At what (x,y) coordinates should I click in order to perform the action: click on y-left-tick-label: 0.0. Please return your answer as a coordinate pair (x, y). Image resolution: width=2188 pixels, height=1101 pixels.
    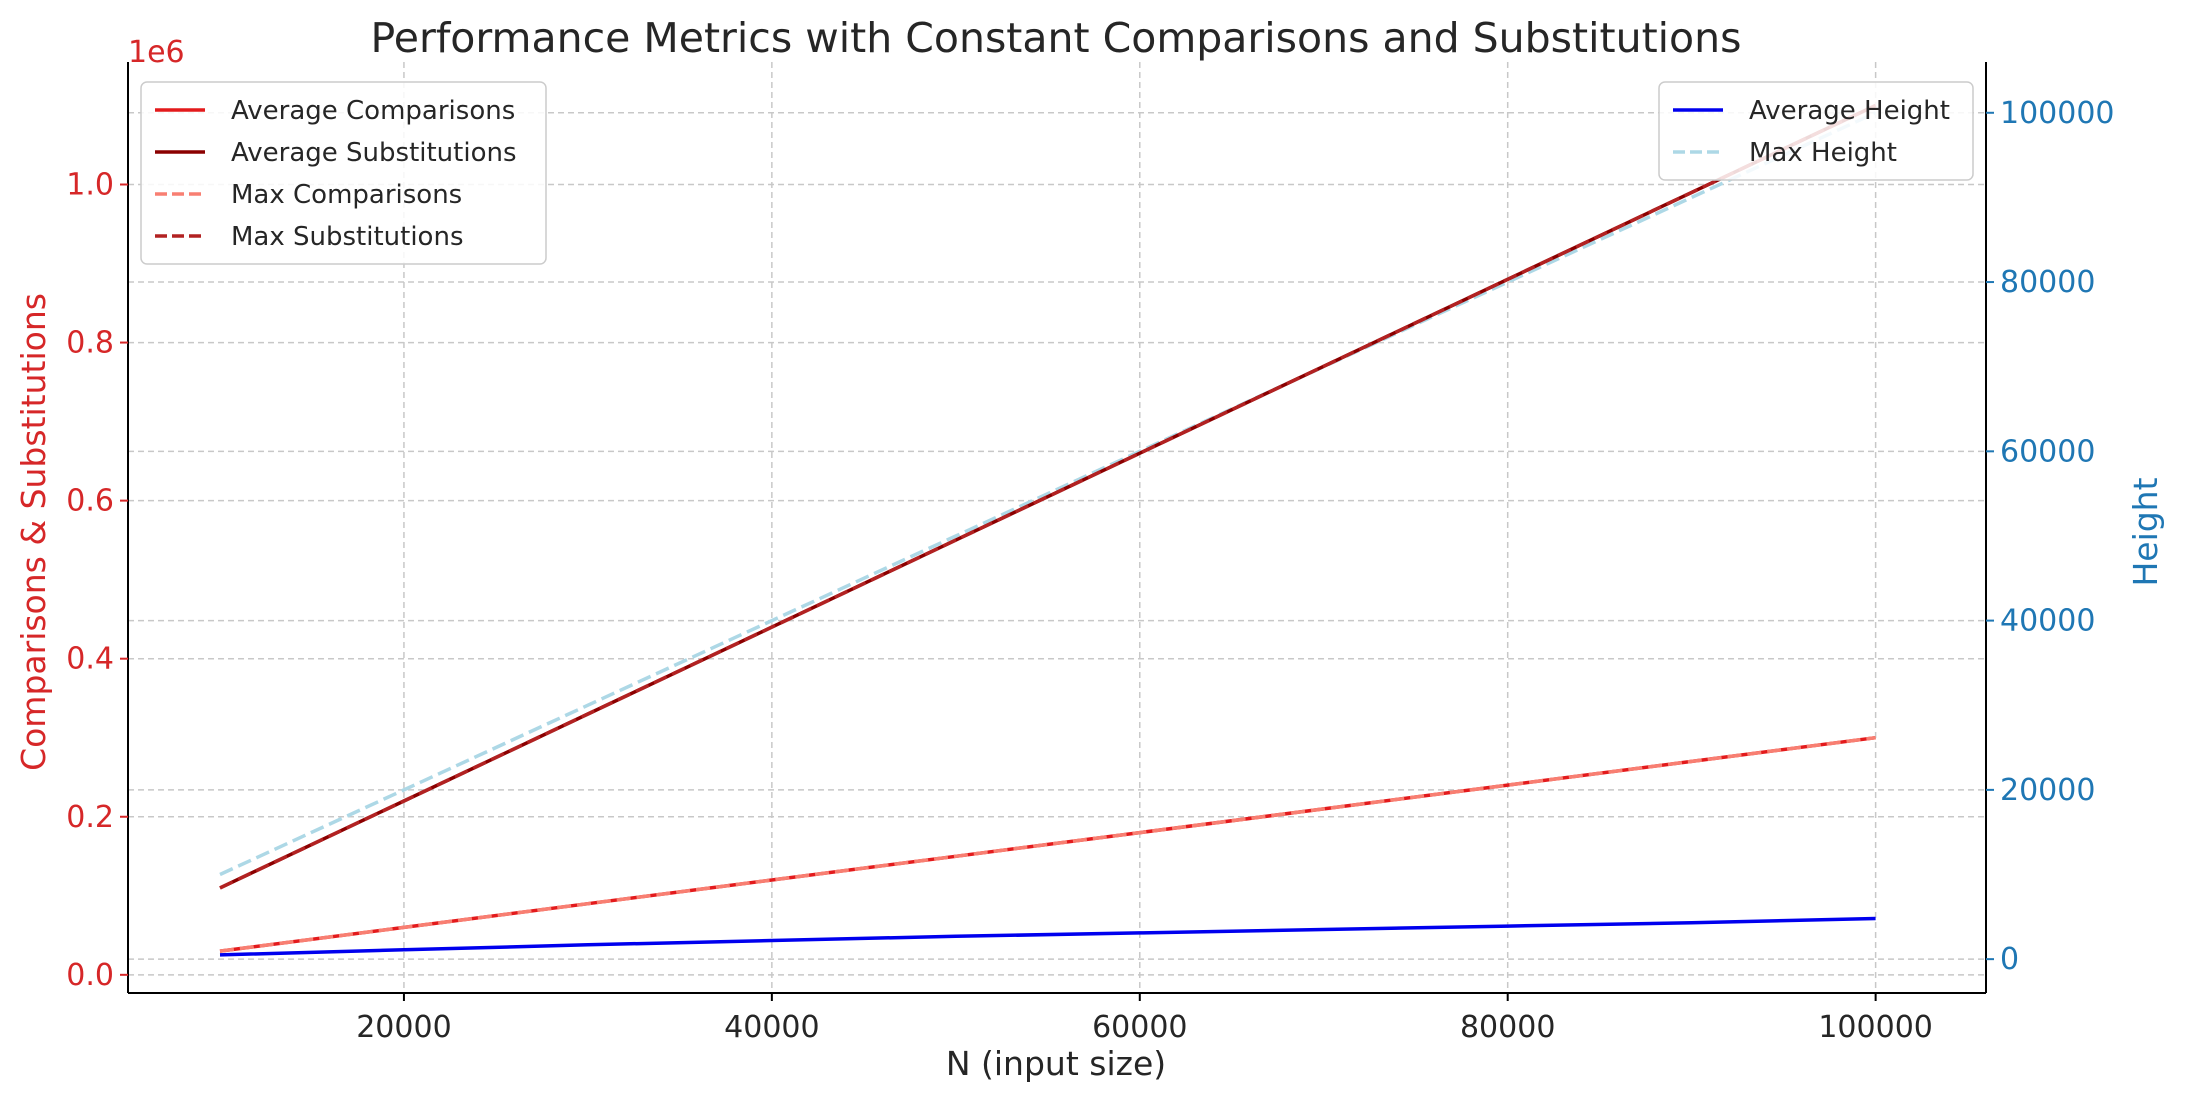
    Looking at the image, I should click on (90, 975).